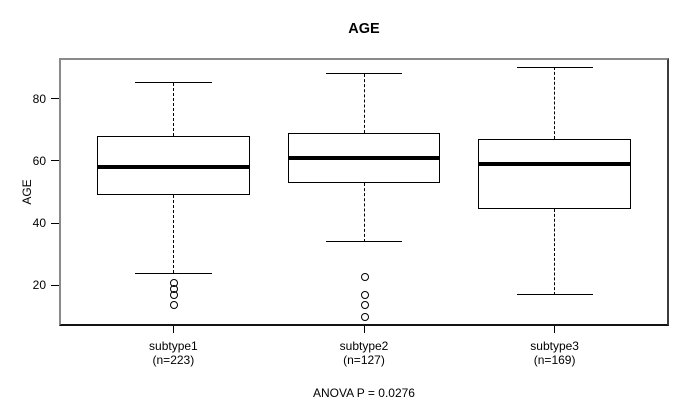 This screenshot has height=400, width=700. What do you see at coordinates (173, 360) in the screenshot?
I see `x-category-sublabel: (n=223)` at bounding box center [173, 360].